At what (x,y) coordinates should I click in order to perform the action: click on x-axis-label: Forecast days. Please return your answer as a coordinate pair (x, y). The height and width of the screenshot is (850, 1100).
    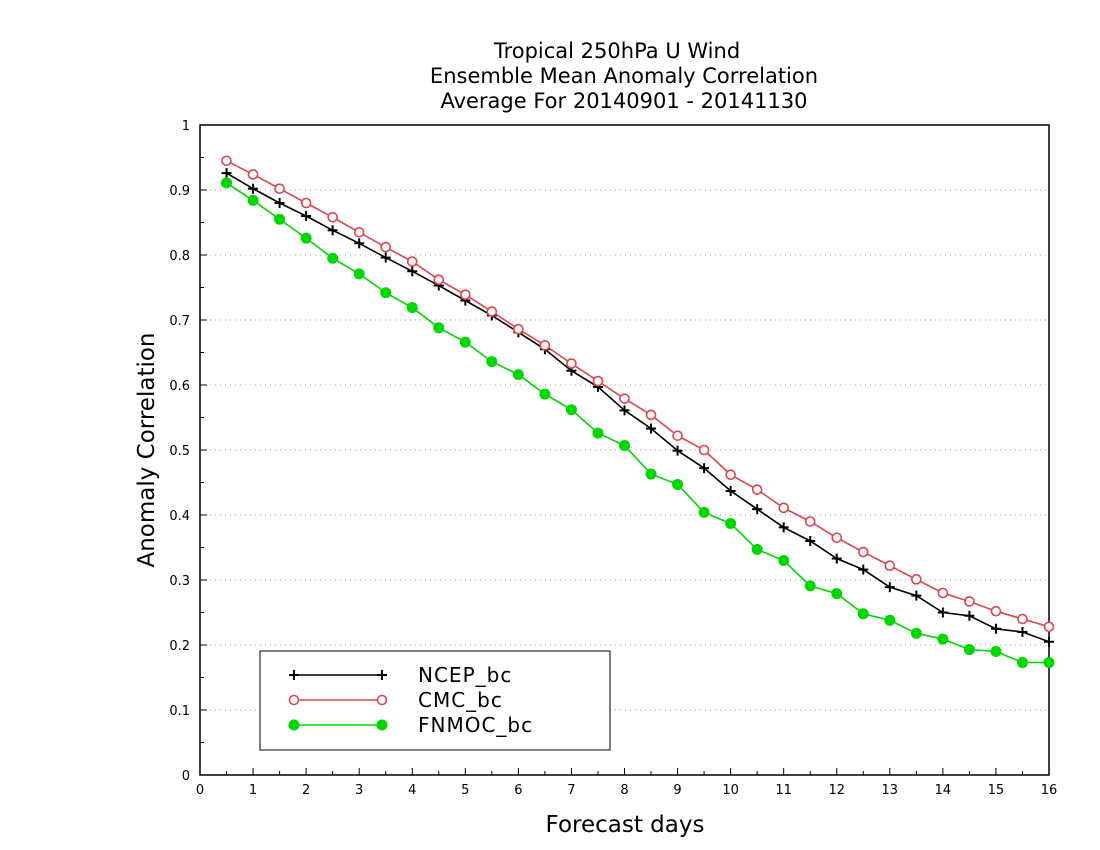
    Looking at the image, I should click on (625, 825).